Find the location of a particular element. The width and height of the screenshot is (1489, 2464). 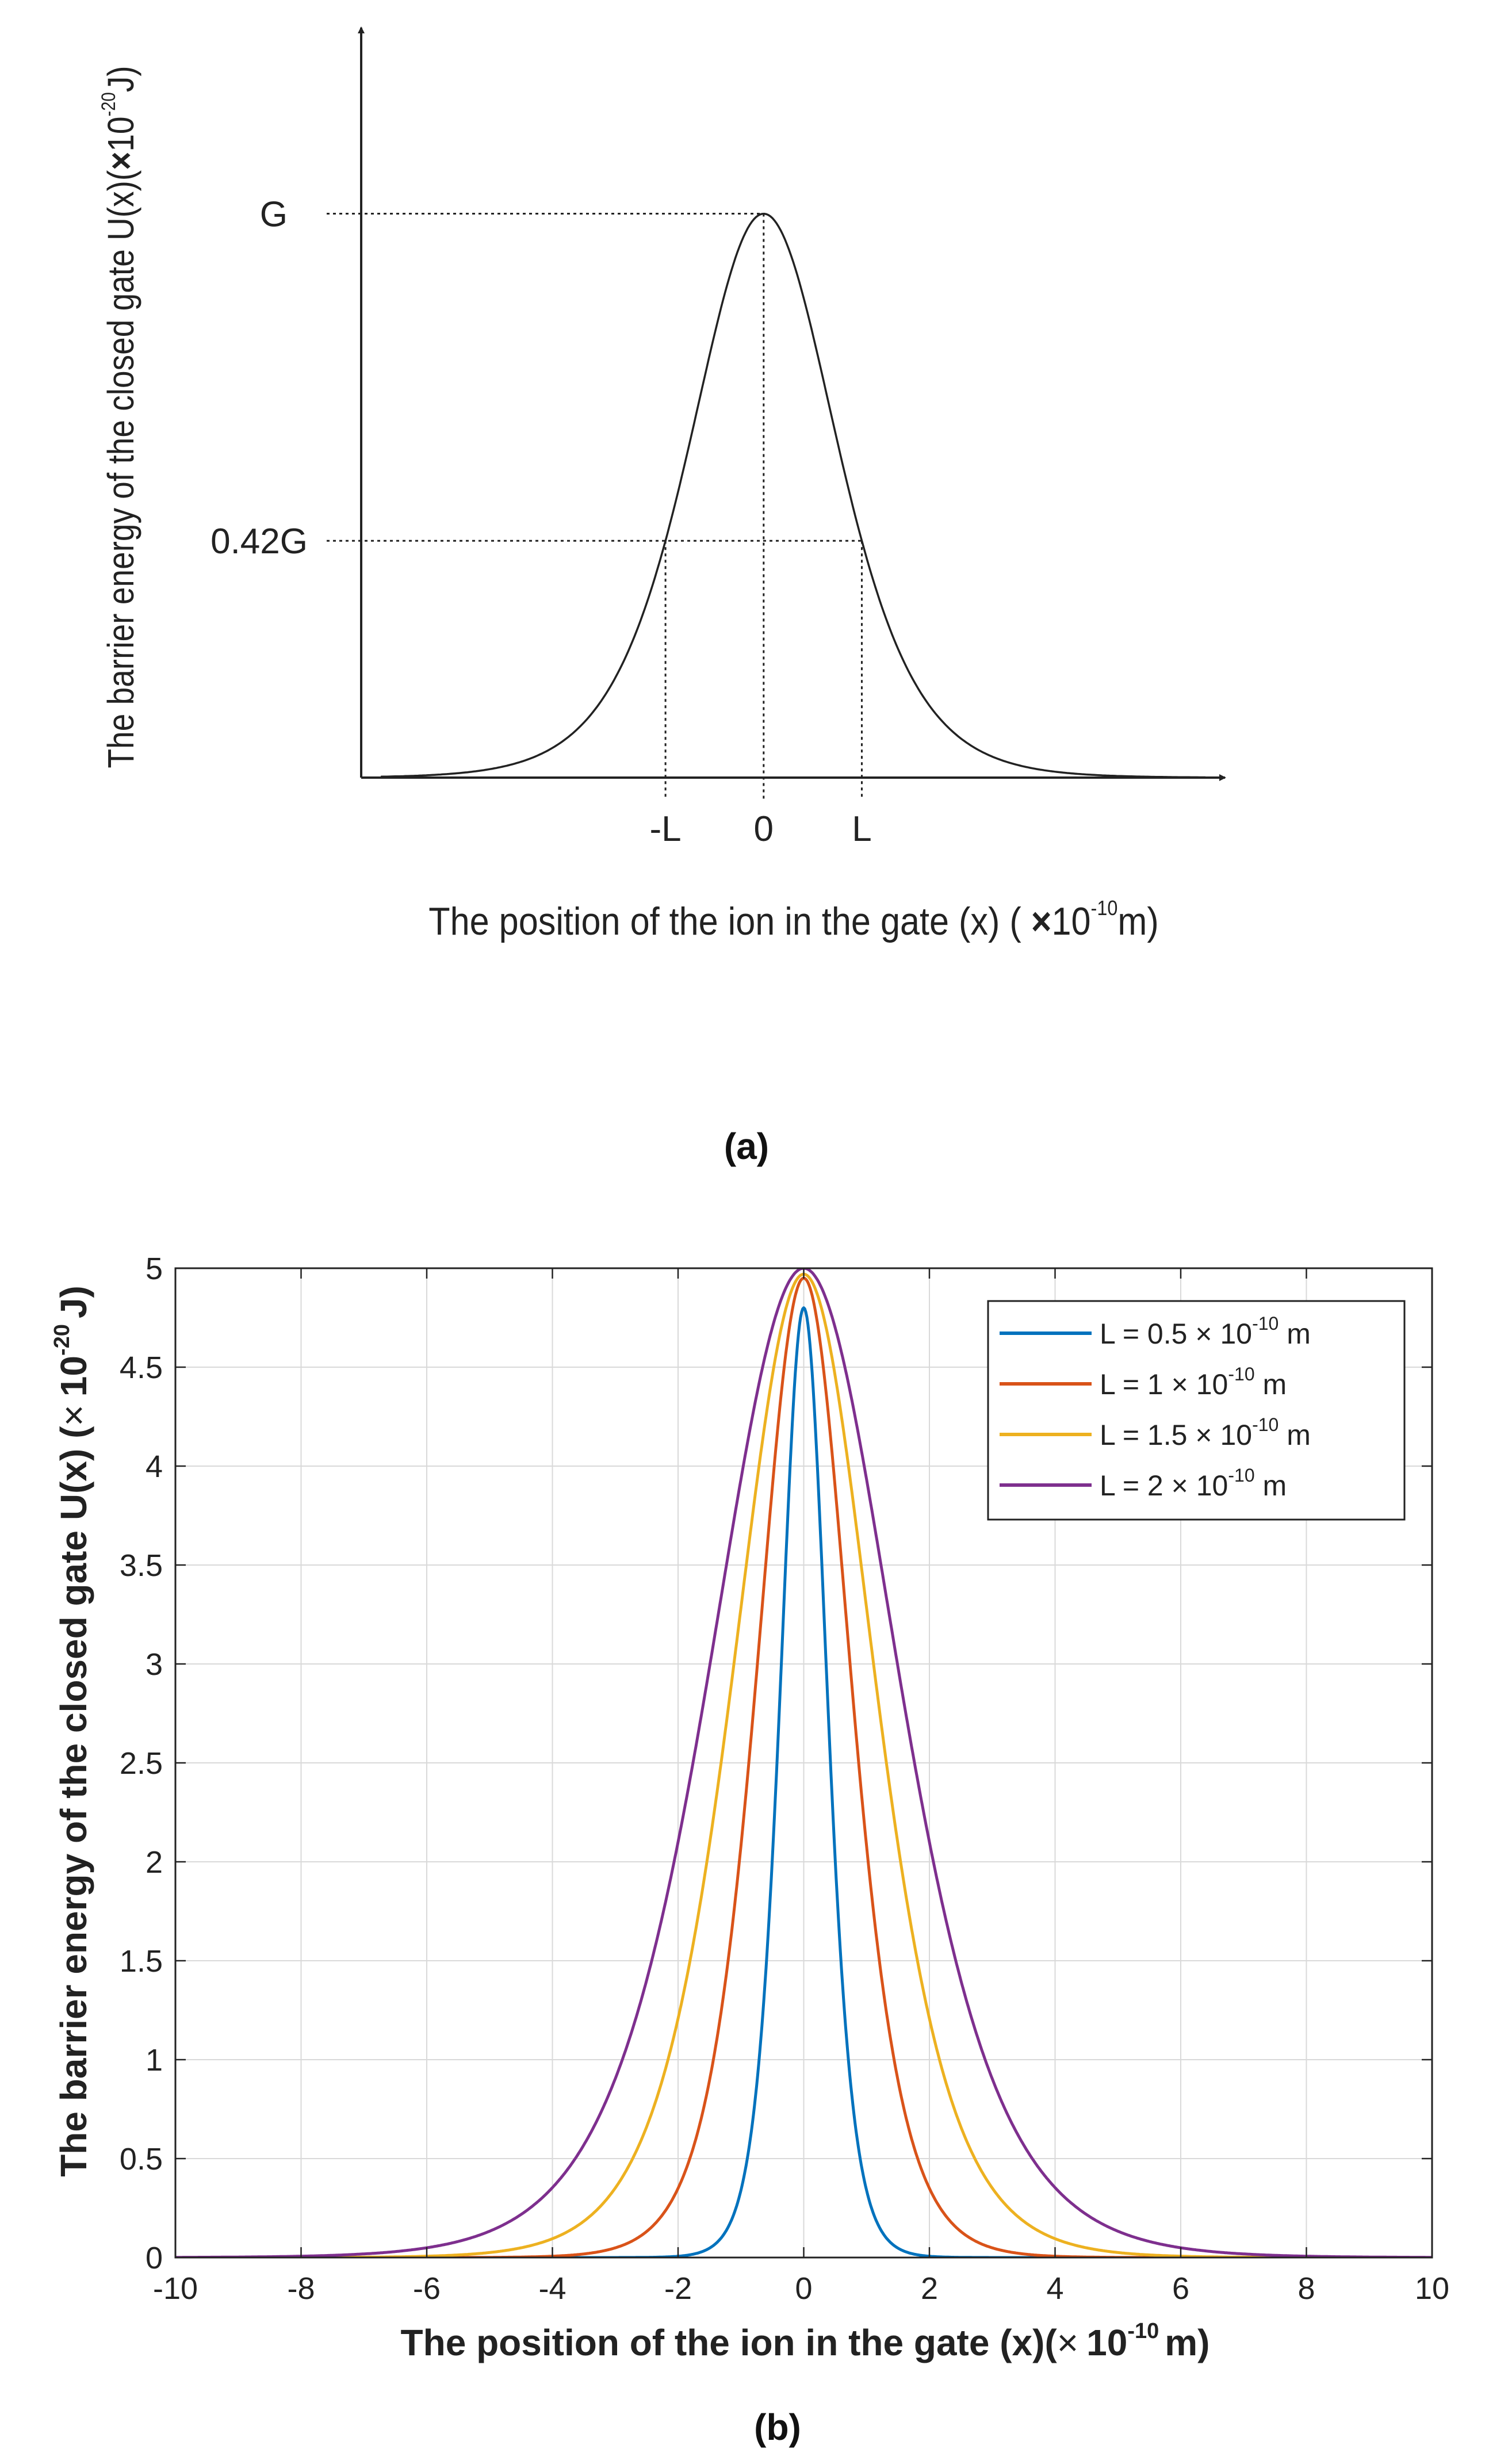

panel-a-barrier-curve is located at coordinates (793, 495).